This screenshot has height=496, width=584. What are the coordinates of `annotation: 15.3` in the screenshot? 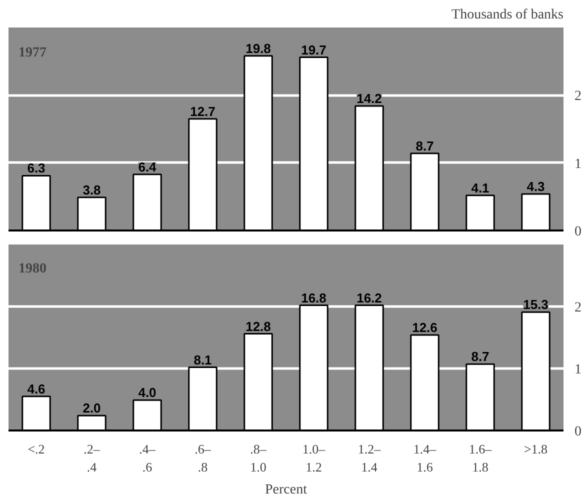 It's located at (535, 304).